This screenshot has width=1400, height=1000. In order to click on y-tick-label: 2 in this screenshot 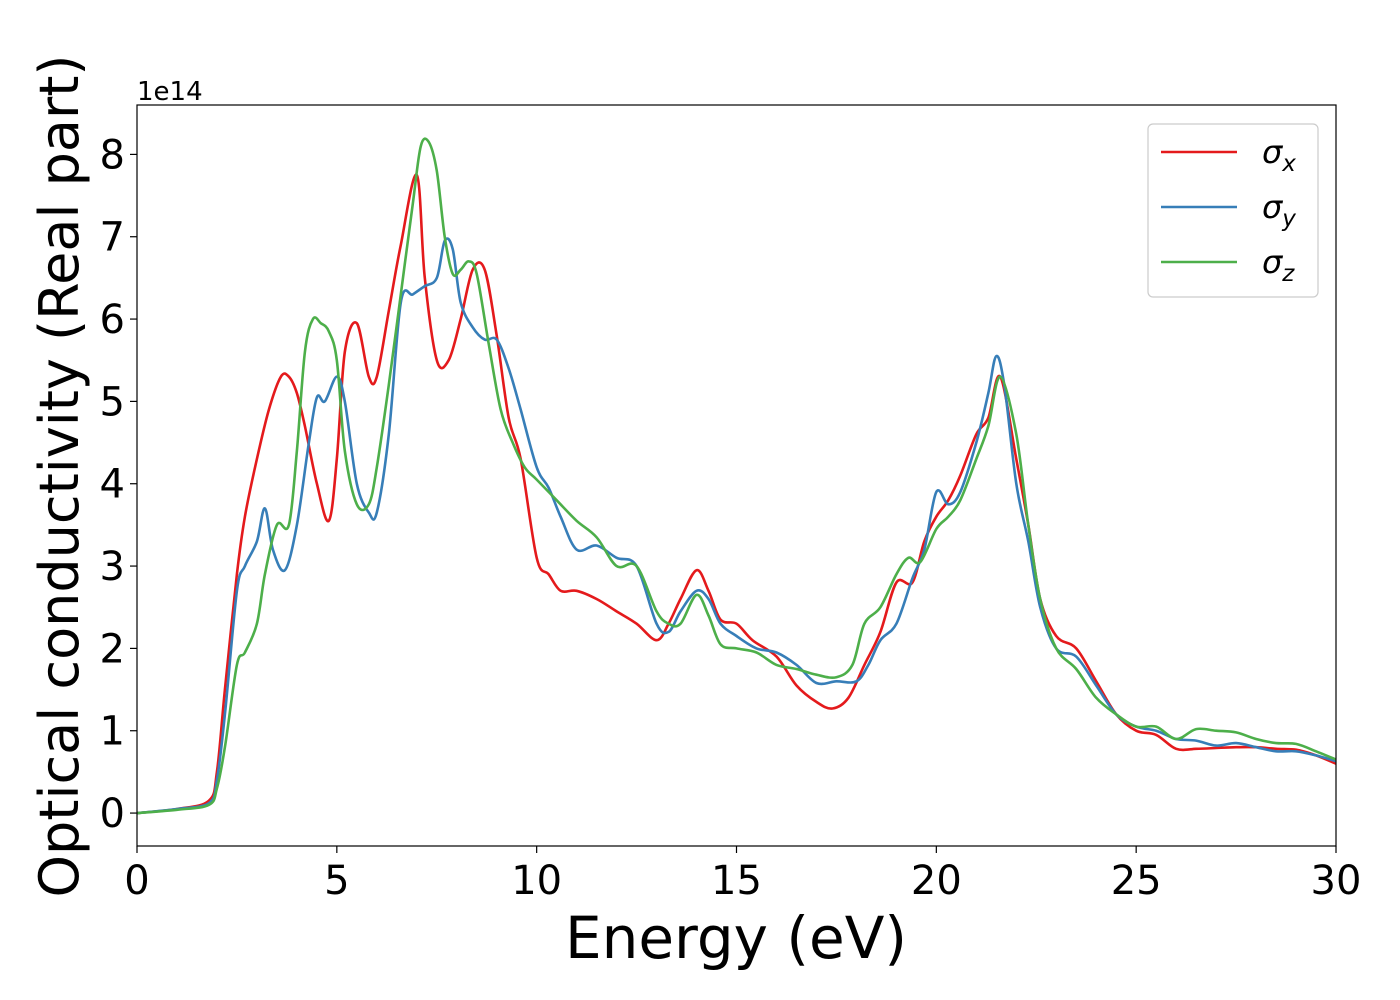, I will do `click(112, 649)`.